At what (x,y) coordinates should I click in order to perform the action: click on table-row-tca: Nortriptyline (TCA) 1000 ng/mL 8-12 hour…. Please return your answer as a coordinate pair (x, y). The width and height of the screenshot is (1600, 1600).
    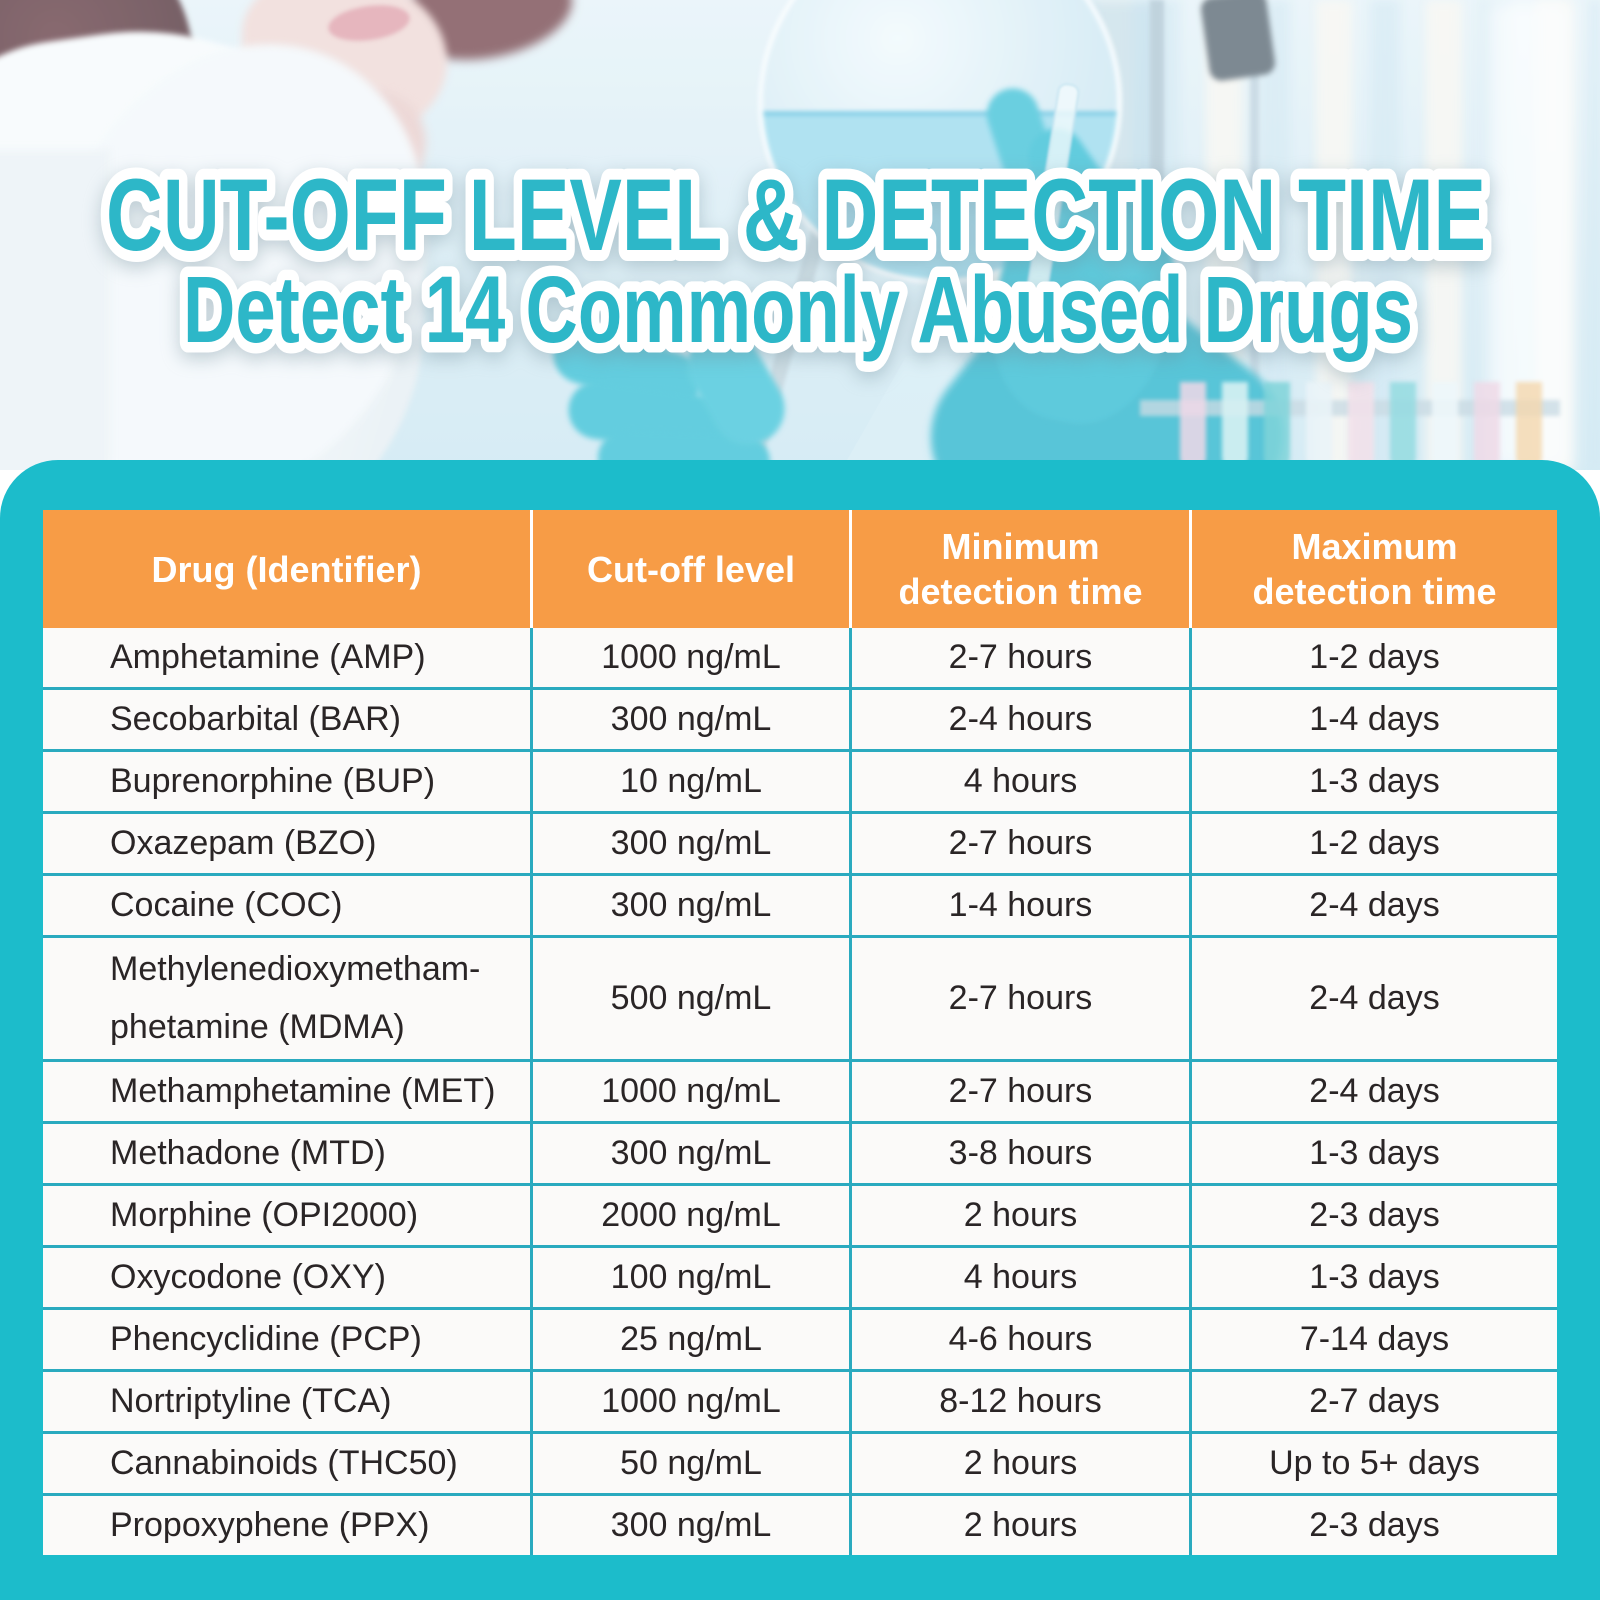
    Looking at the image, I should click on (800, 1401).